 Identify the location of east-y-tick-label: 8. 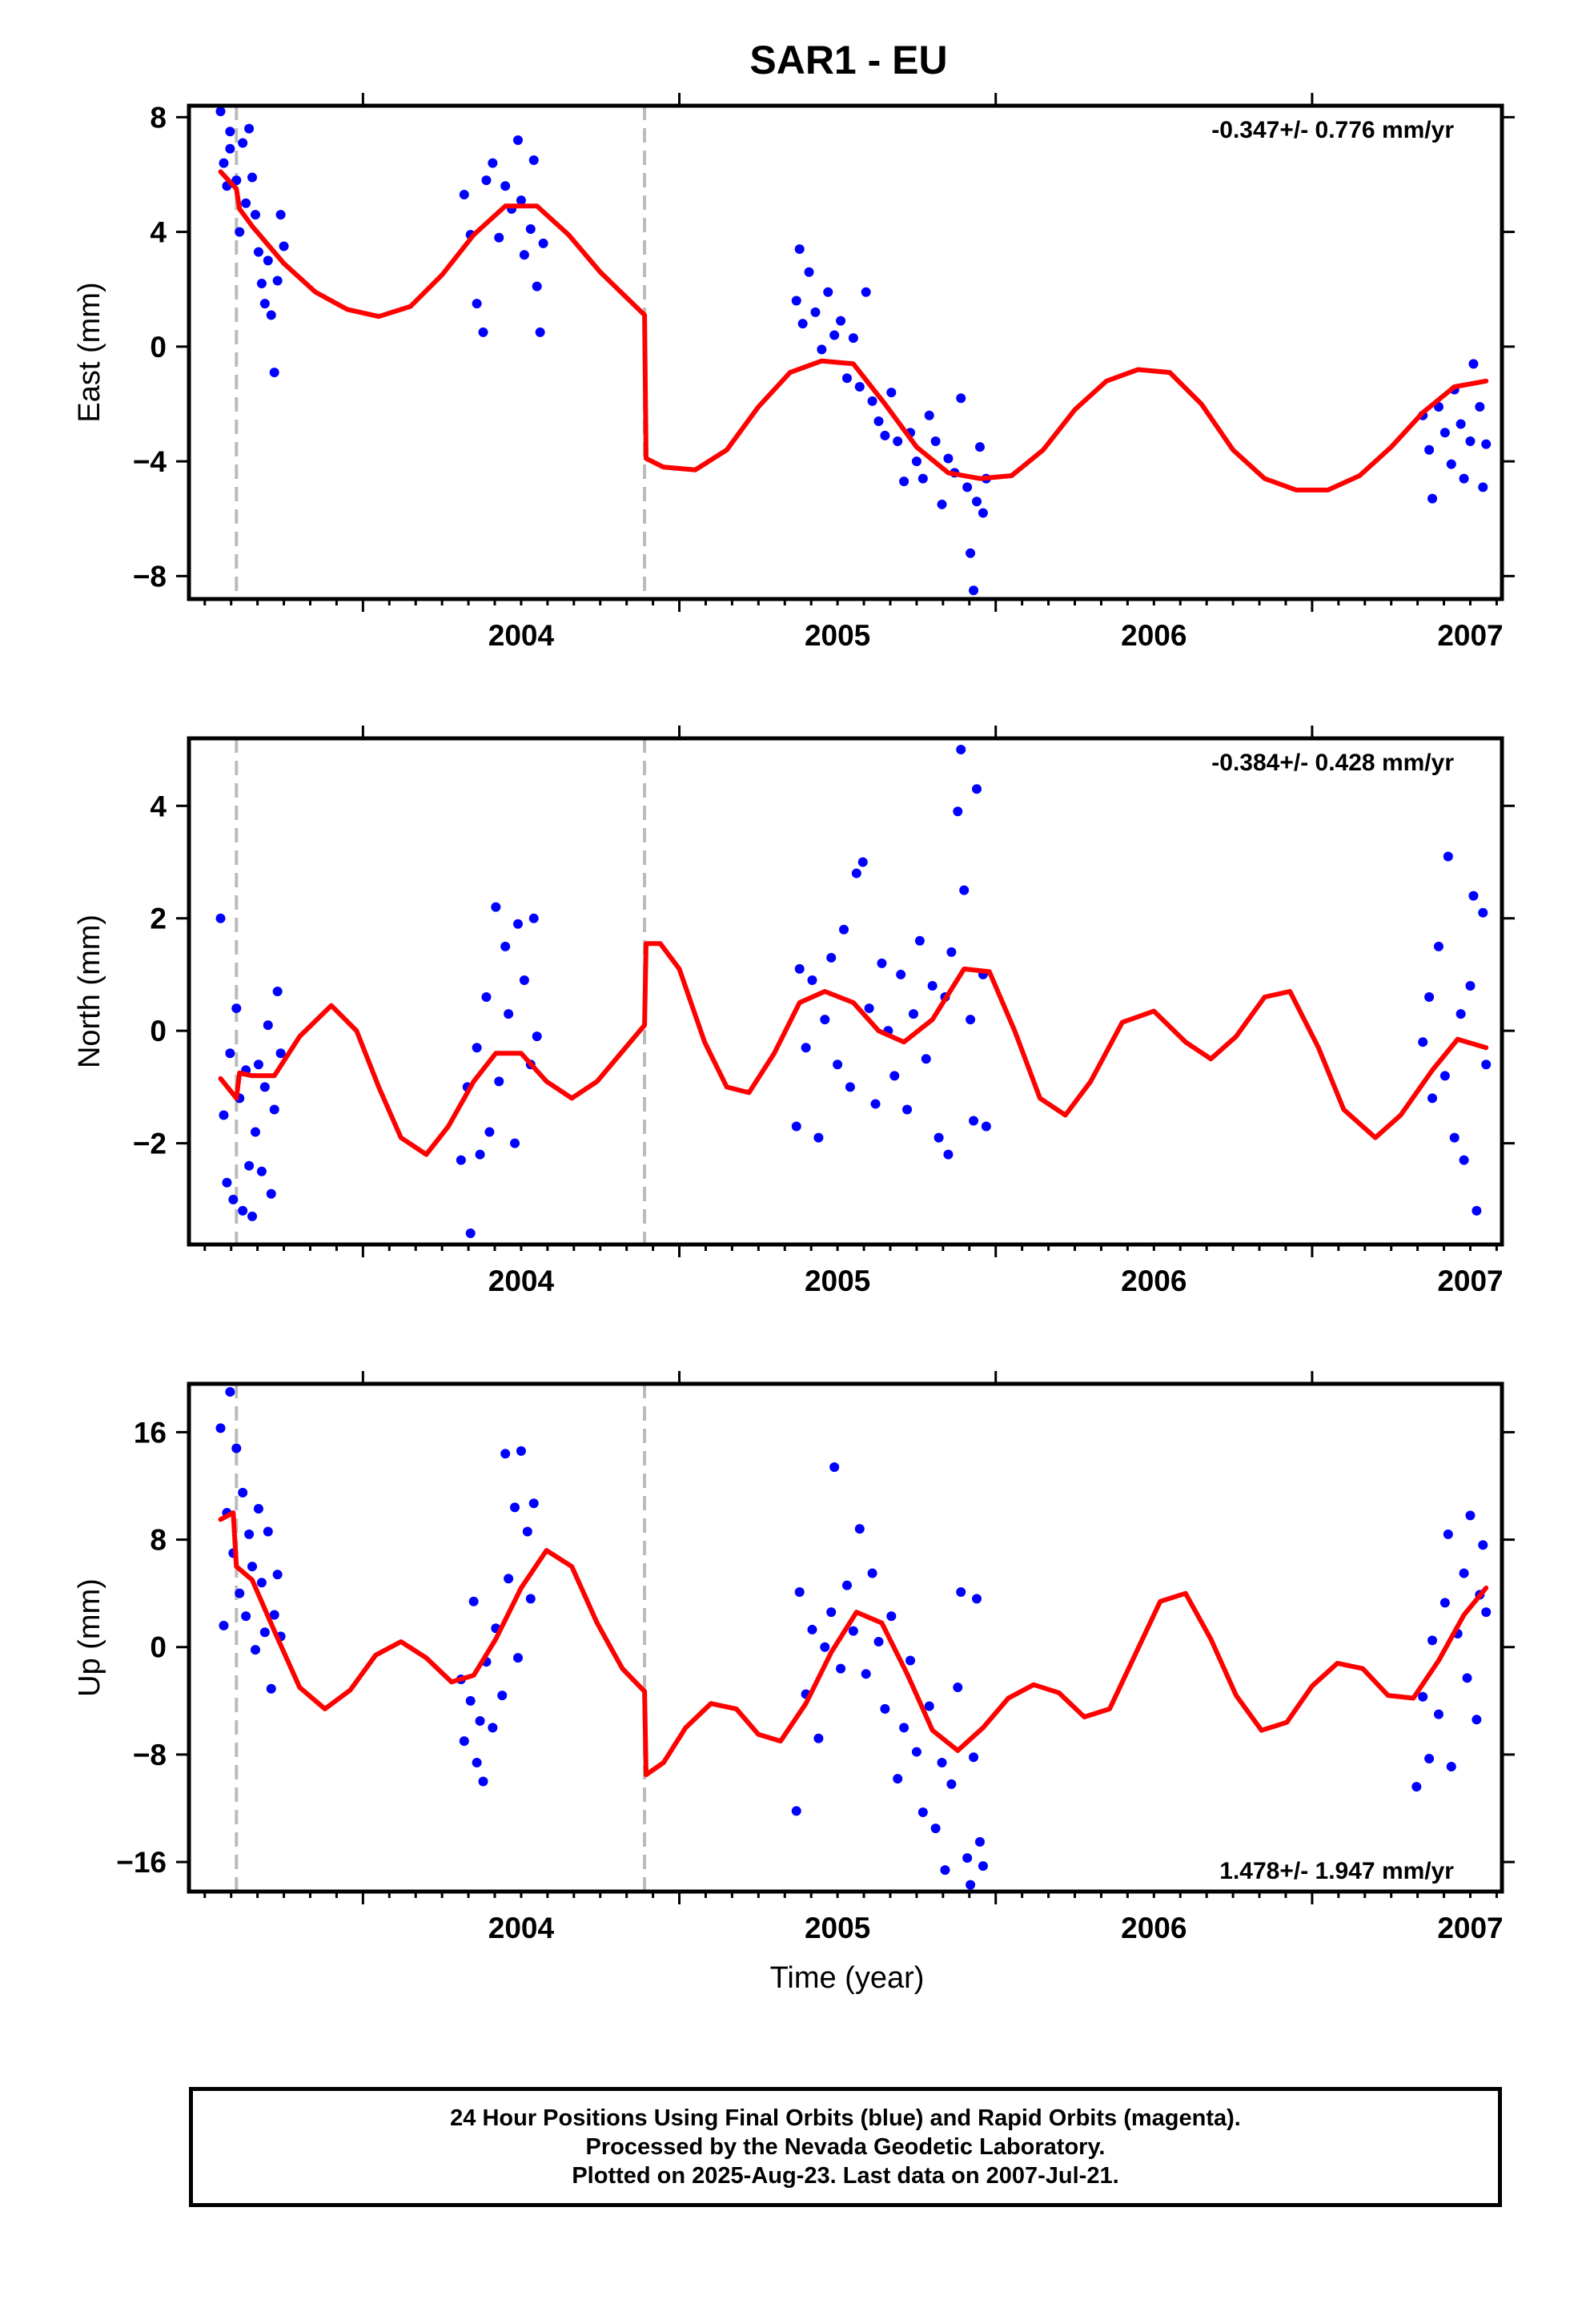
(158, 118).